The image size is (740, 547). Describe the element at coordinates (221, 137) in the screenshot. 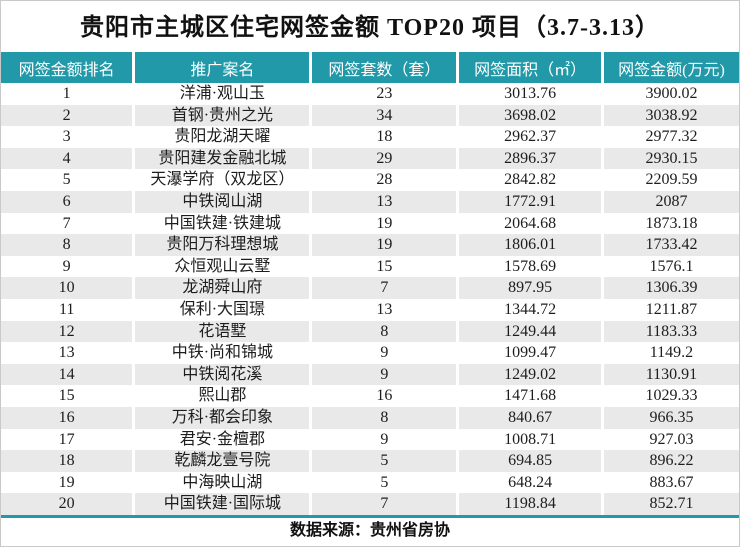

I see `project-name-cell: 贵阳龙湖天曜` at that location.